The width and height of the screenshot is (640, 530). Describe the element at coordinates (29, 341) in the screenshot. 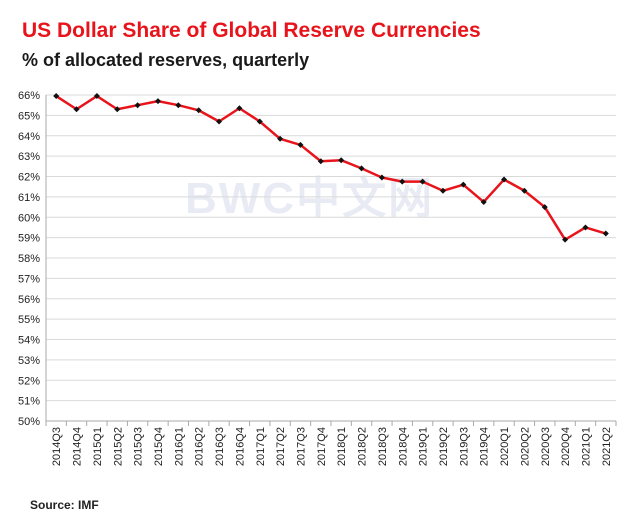

I see `y-tick-label: 54%` at that location.